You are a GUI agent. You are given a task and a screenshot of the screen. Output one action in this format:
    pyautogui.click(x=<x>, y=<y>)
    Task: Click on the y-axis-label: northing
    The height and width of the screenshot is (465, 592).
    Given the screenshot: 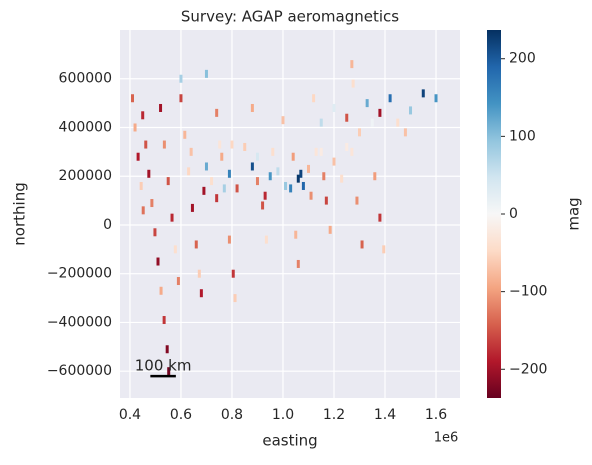 What is the action you would take?
    pyautogui.click(x=20, y=213)
    